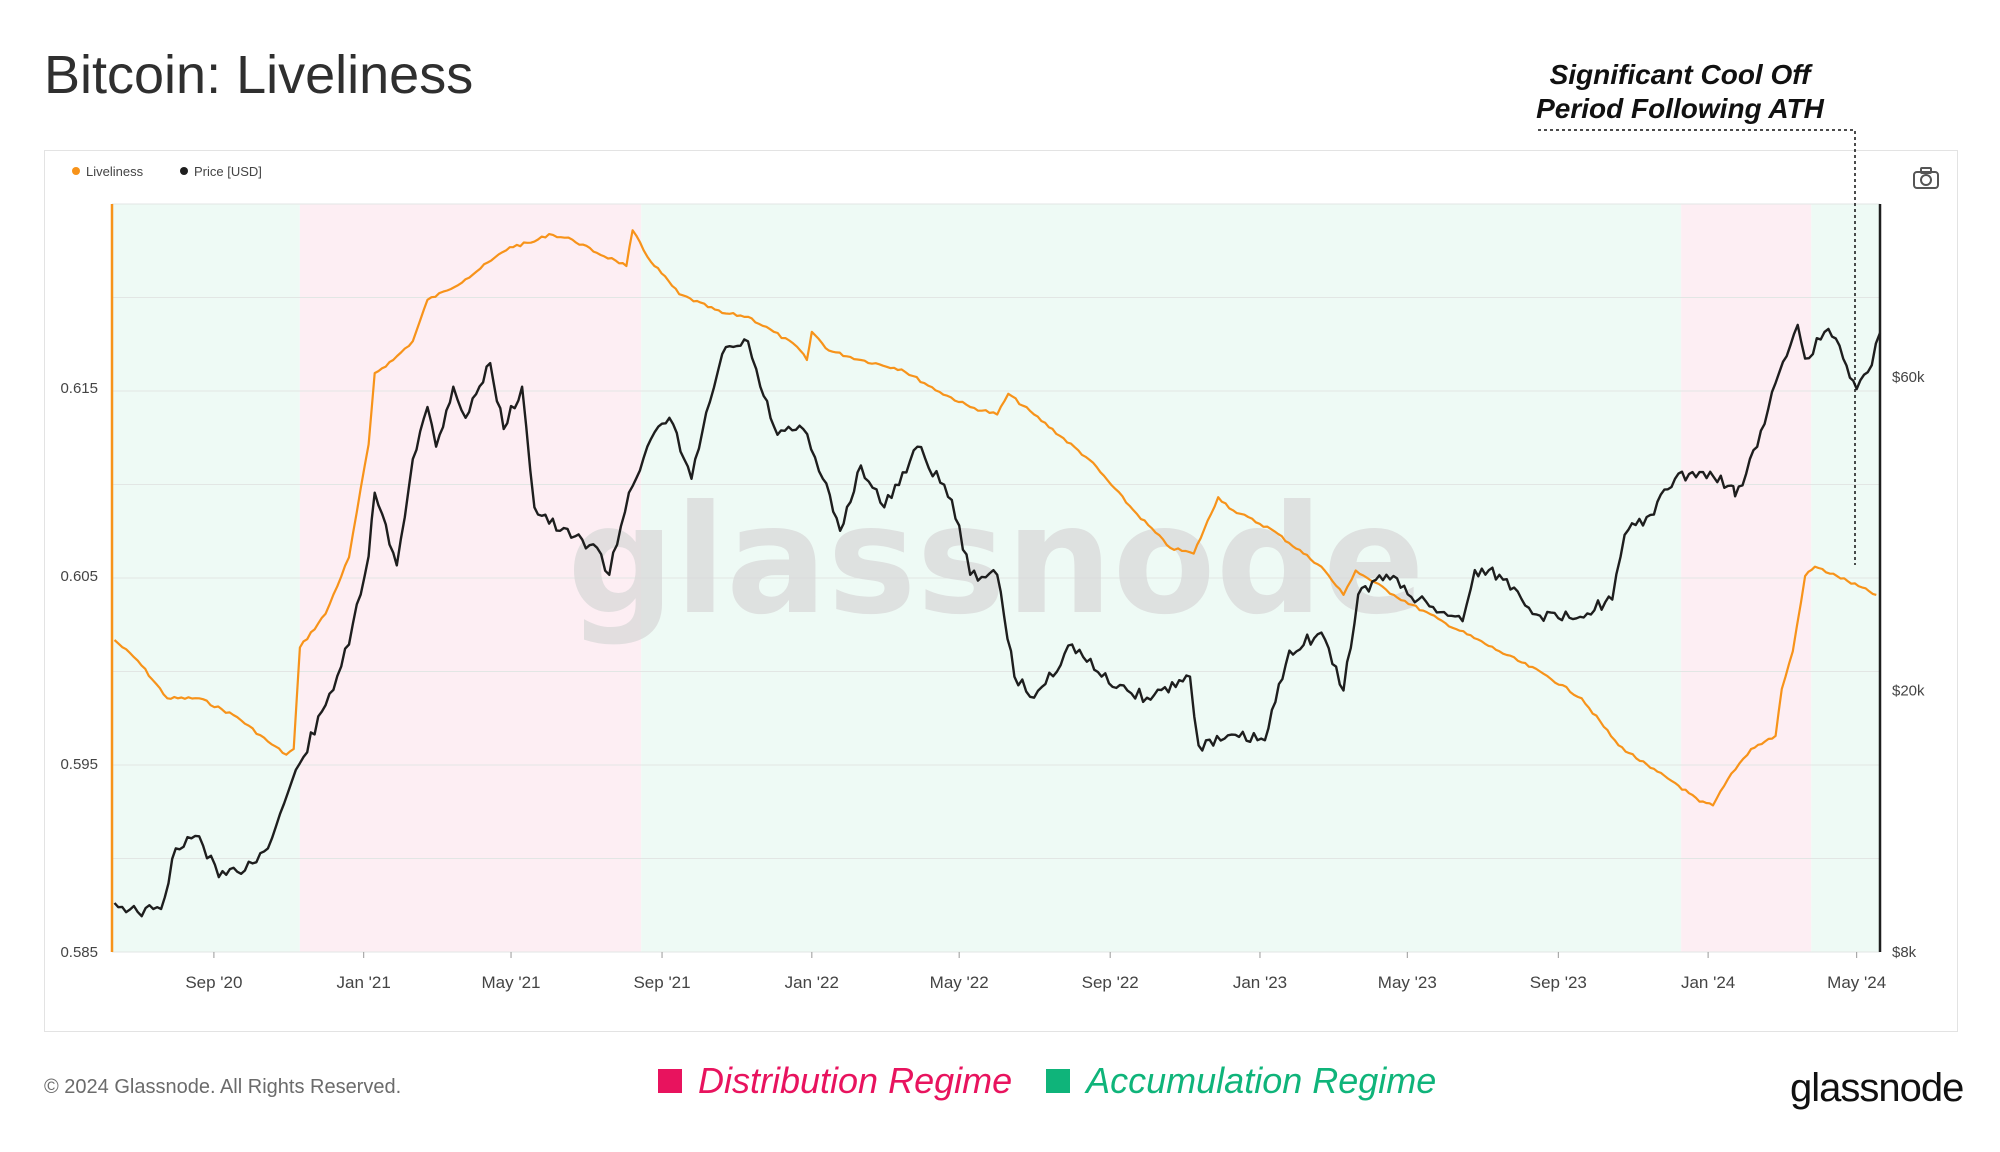  Describe the element at coordinates (1697, 347) in the screenshot. I see `annotation-connector` at that location.